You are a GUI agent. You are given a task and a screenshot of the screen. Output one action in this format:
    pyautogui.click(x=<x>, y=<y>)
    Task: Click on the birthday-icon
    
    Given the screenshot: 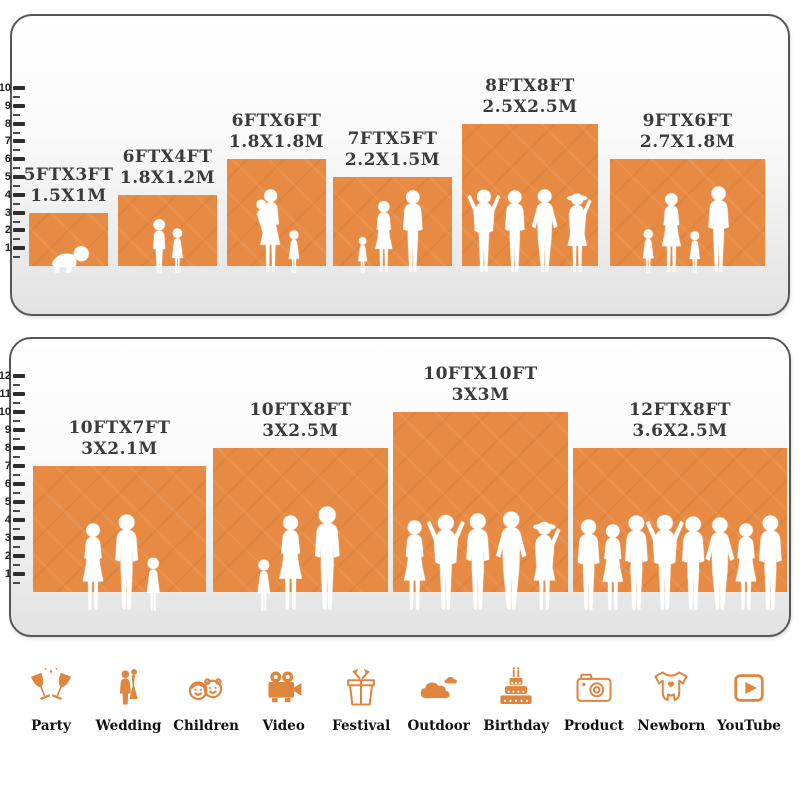 What is the action you would take?
    pyautogui.click(x=516, y=687)
    